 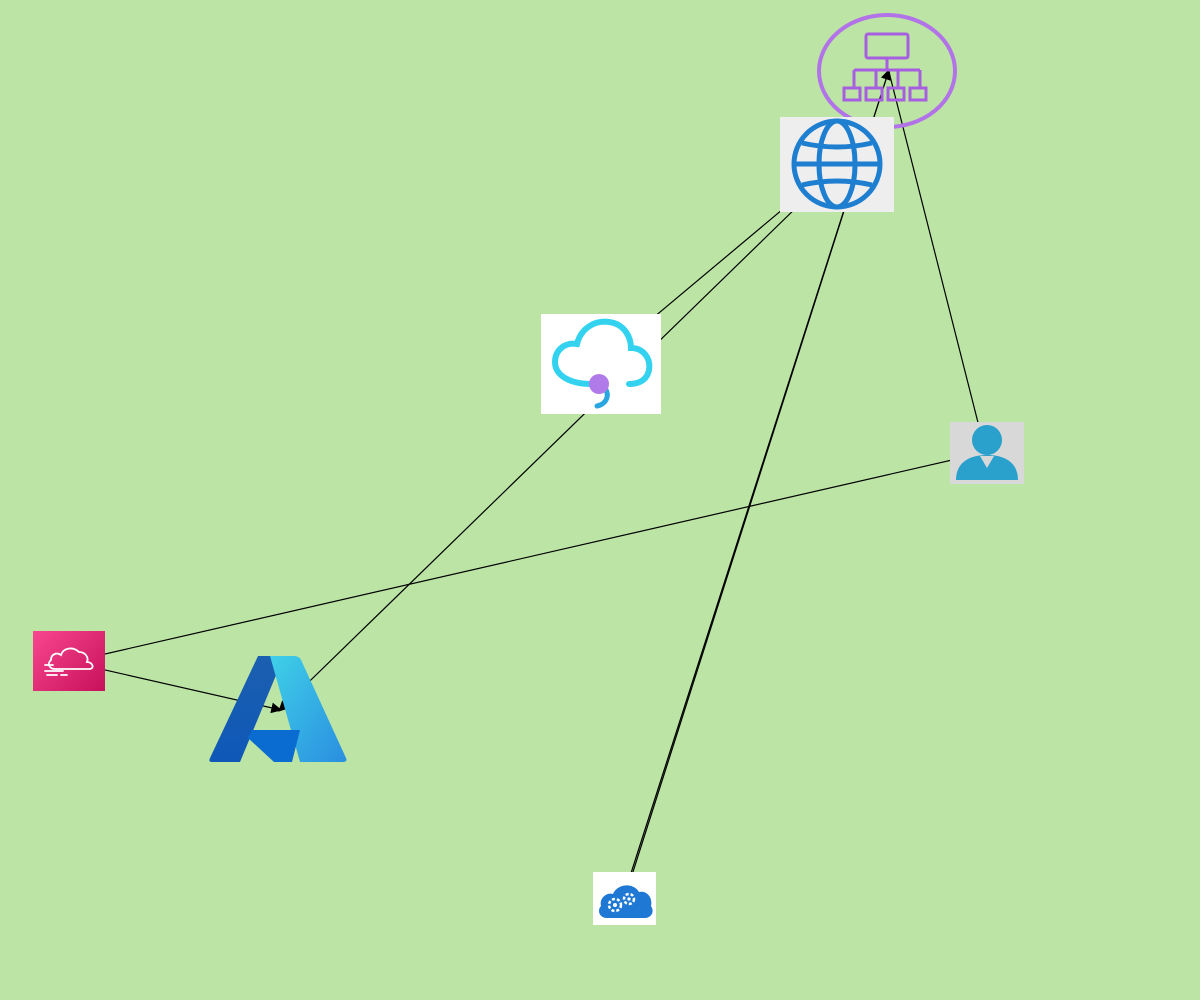 I want to click on user-icon, so click(x=987, y=453).